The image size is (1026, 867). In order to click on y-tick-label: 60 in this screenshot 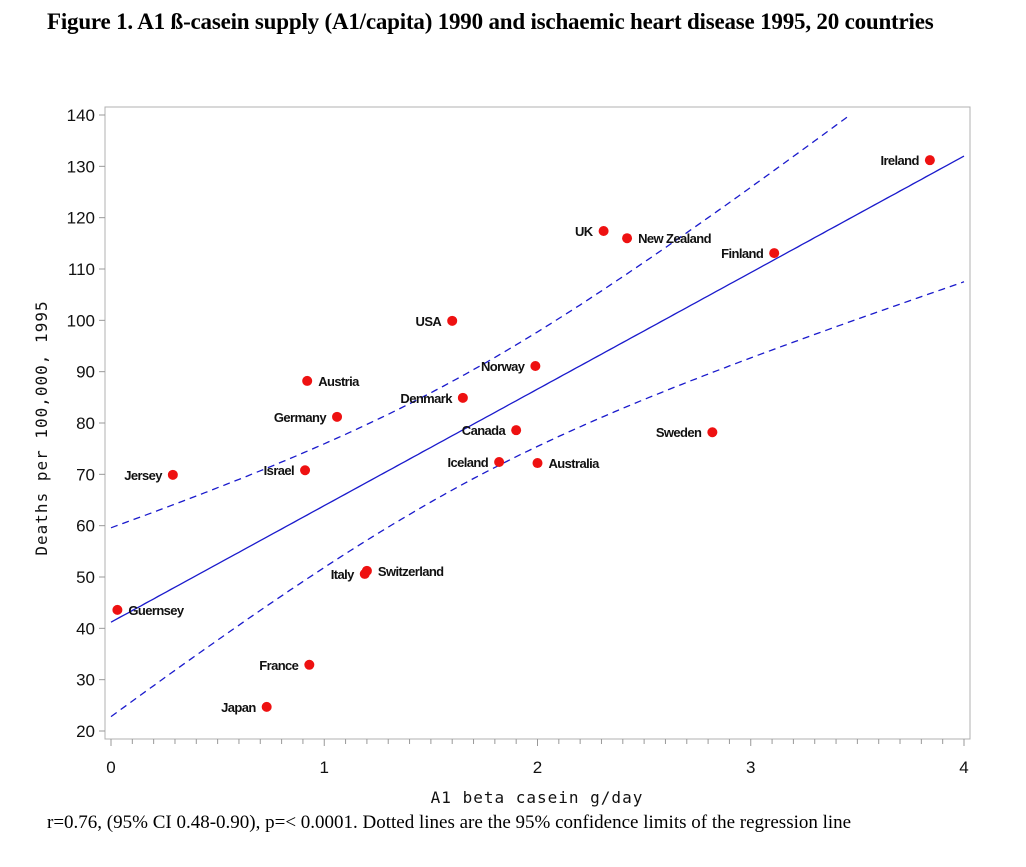, I will do `click(85, 526)`.